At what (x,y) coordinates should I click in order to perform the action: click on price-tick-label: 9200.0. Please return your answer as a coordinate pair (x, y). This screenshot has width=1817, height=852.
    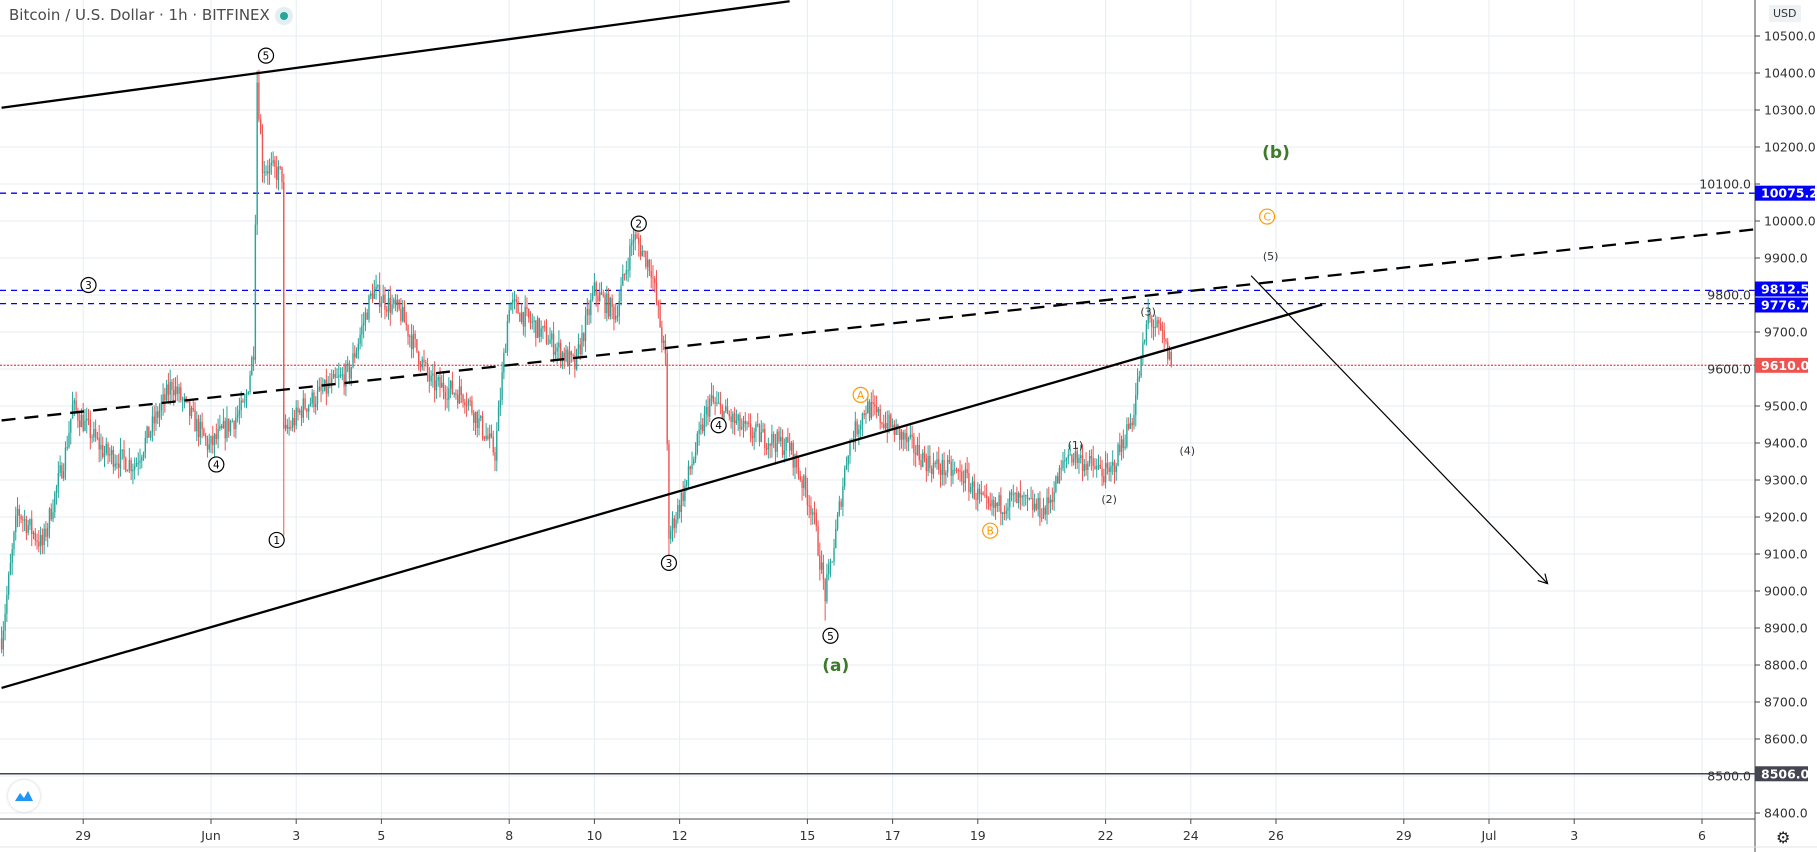
    Looking at the image, I should click on (1786, 517).